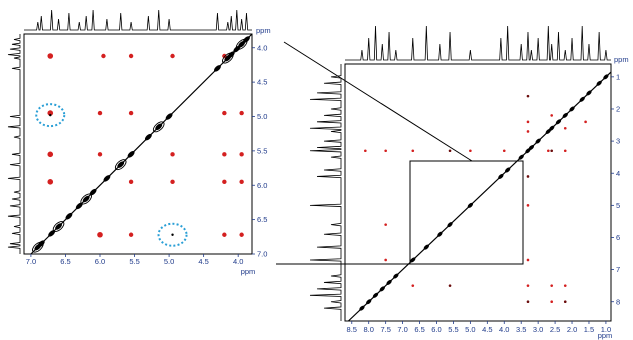 The width and height of the screenshot is (633, 340). Describe the element at coordinates (238, 261) in the screenshot. I see `inset-x-tick-label: 4.0` at that location.